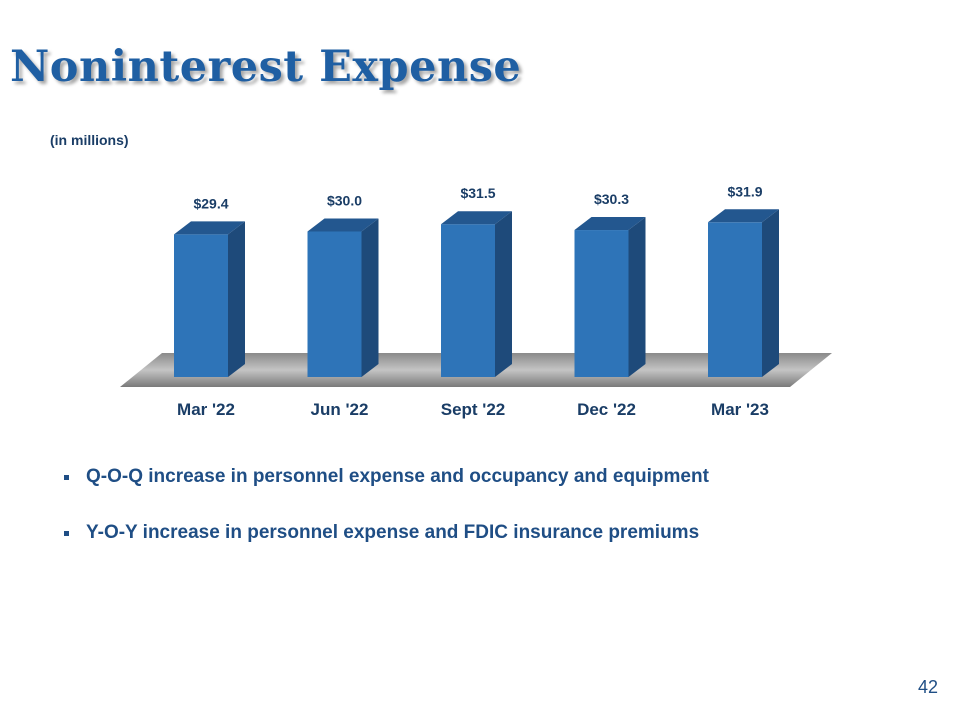 This screenshot has height=720, width=960. Describe the element at coordinates (340, 409) in the screenshot. I see `x-tick-label: Jun '22` at that location.